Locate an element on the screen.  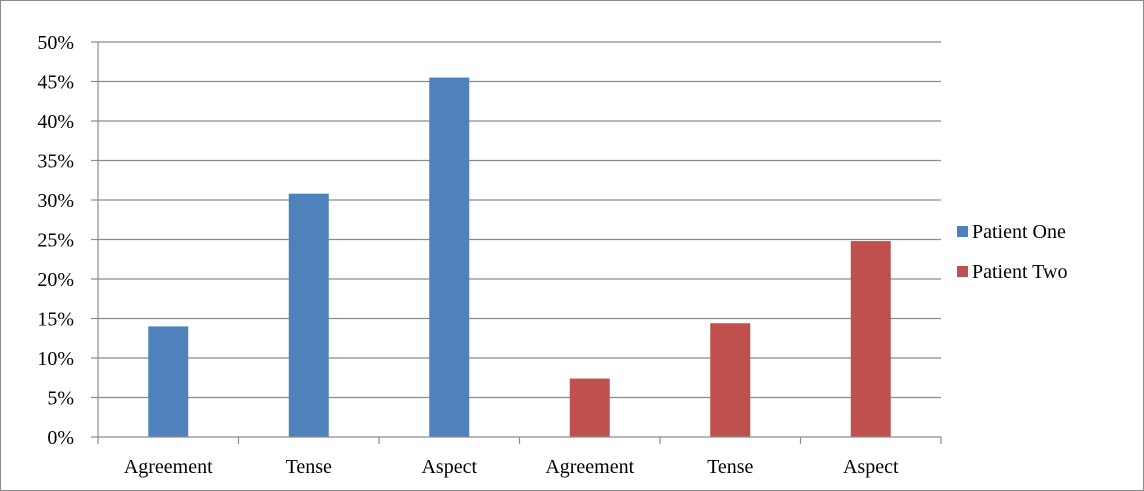
y-tick-label: 10% is located at coordinates (55, 359).